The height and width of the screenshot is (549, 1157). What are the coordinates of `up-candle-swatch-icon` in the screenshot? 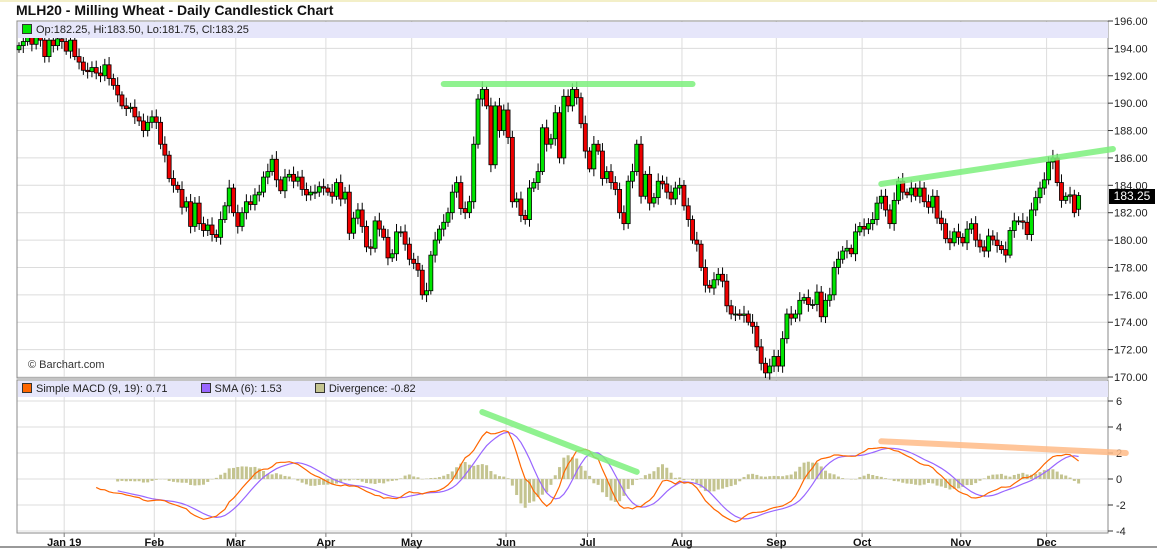 It's located at (27, 29).